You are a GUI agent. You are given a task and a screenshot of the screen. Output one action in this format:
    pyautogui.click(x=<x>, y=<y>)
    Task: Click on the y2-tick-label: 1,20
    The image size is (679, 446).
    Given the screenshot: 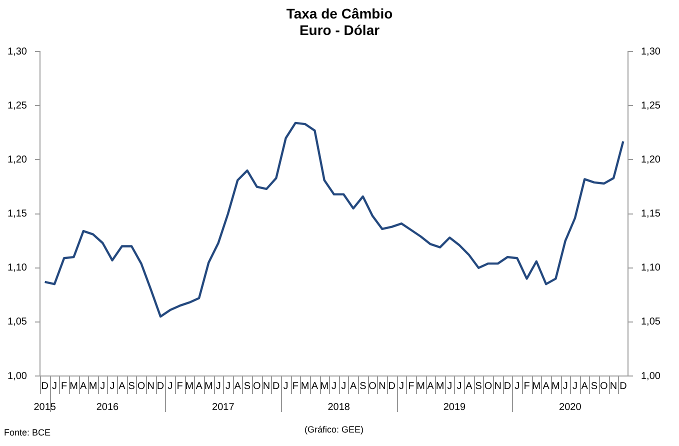 What is the action you would take?
    pyautogui.click(x=651, y=160)
    